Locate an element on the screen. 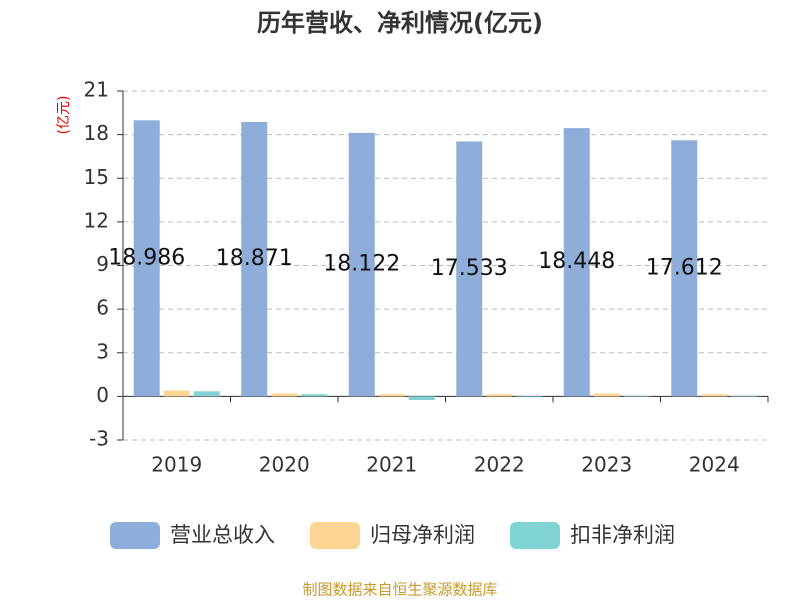 Image resolution: width=800 pixels, height=600 pixels. y-tick-label: 18 is located at coordinates (96, 133).